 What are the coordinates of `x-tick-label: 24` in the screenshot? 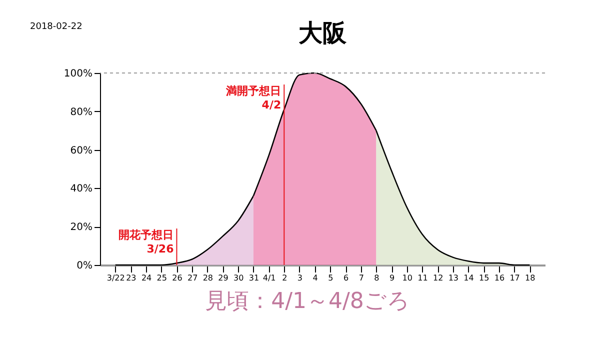 It's located at (146, 278).